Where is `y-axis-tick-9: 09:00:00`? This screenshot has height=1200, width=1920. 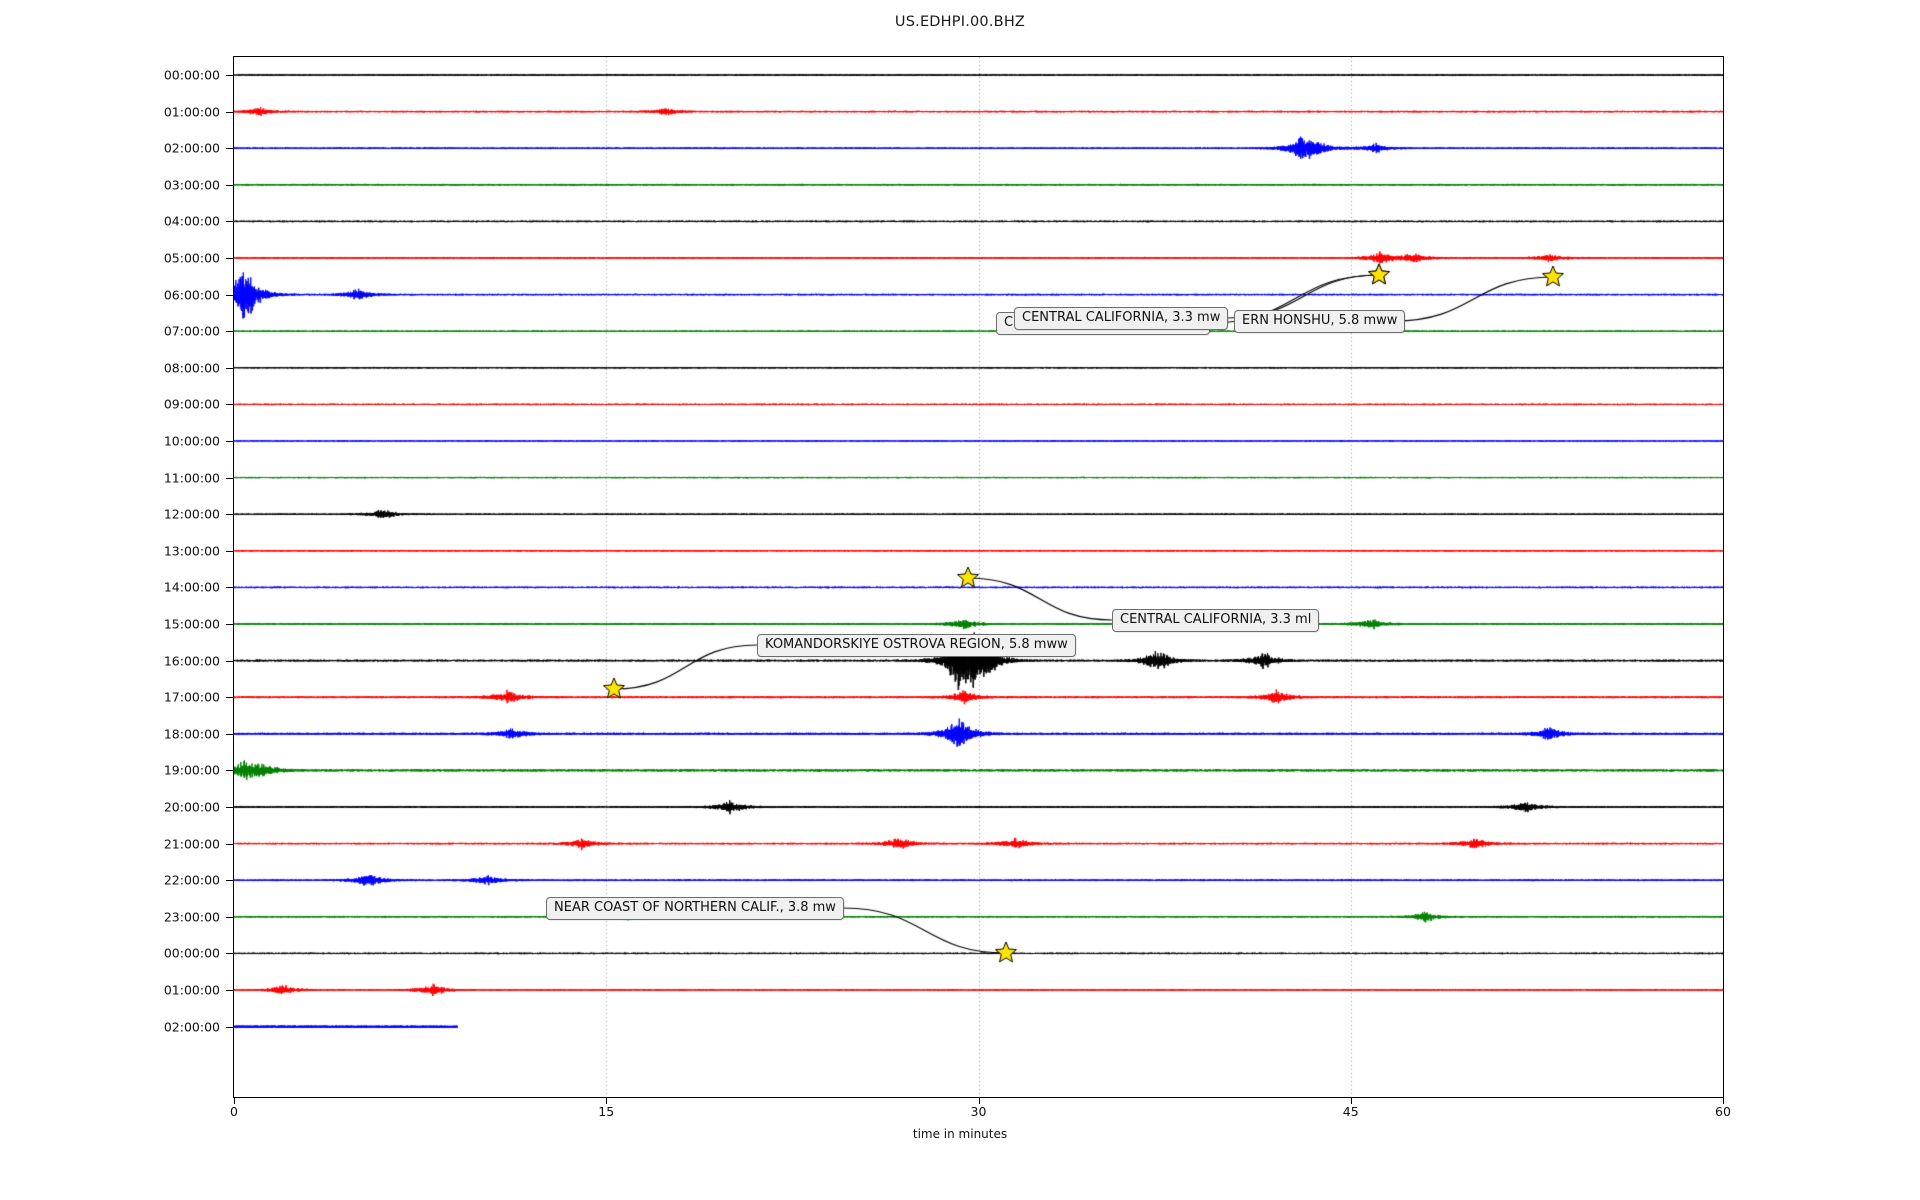 y-axis-tick-9: 09:00:00 is located at coordinates (191, 404).